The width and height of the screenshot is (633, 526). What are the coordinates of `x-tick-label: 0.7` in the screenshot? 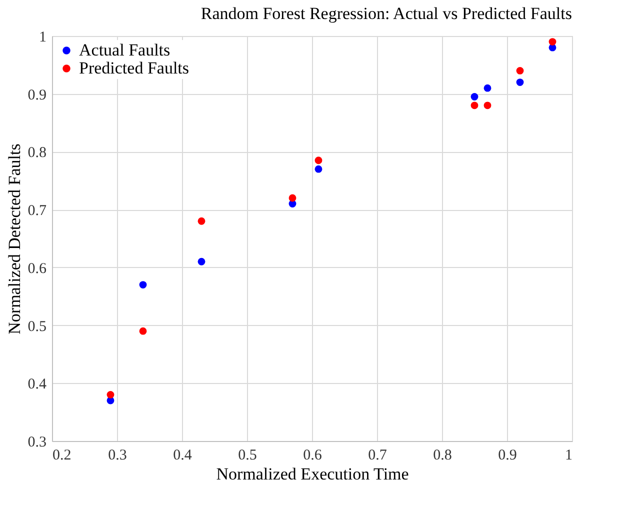 It's located at (378, 456).